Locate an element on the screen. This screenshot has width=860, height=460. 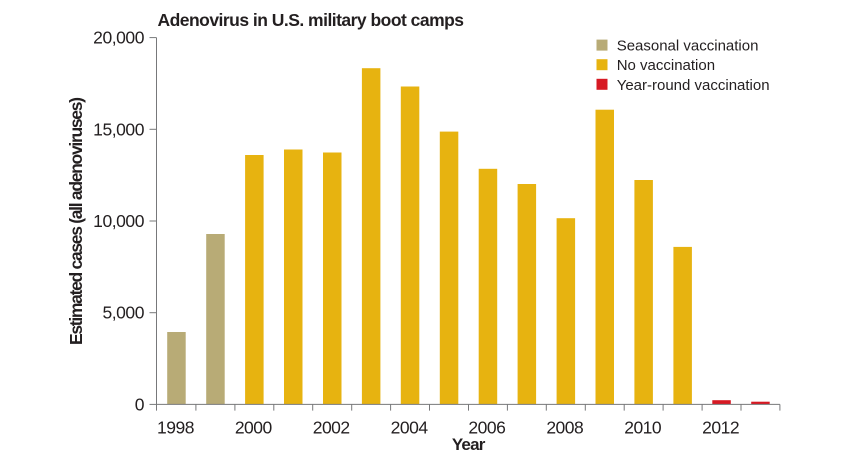
svg-text: 2000 is located at coordinates (254, 428).